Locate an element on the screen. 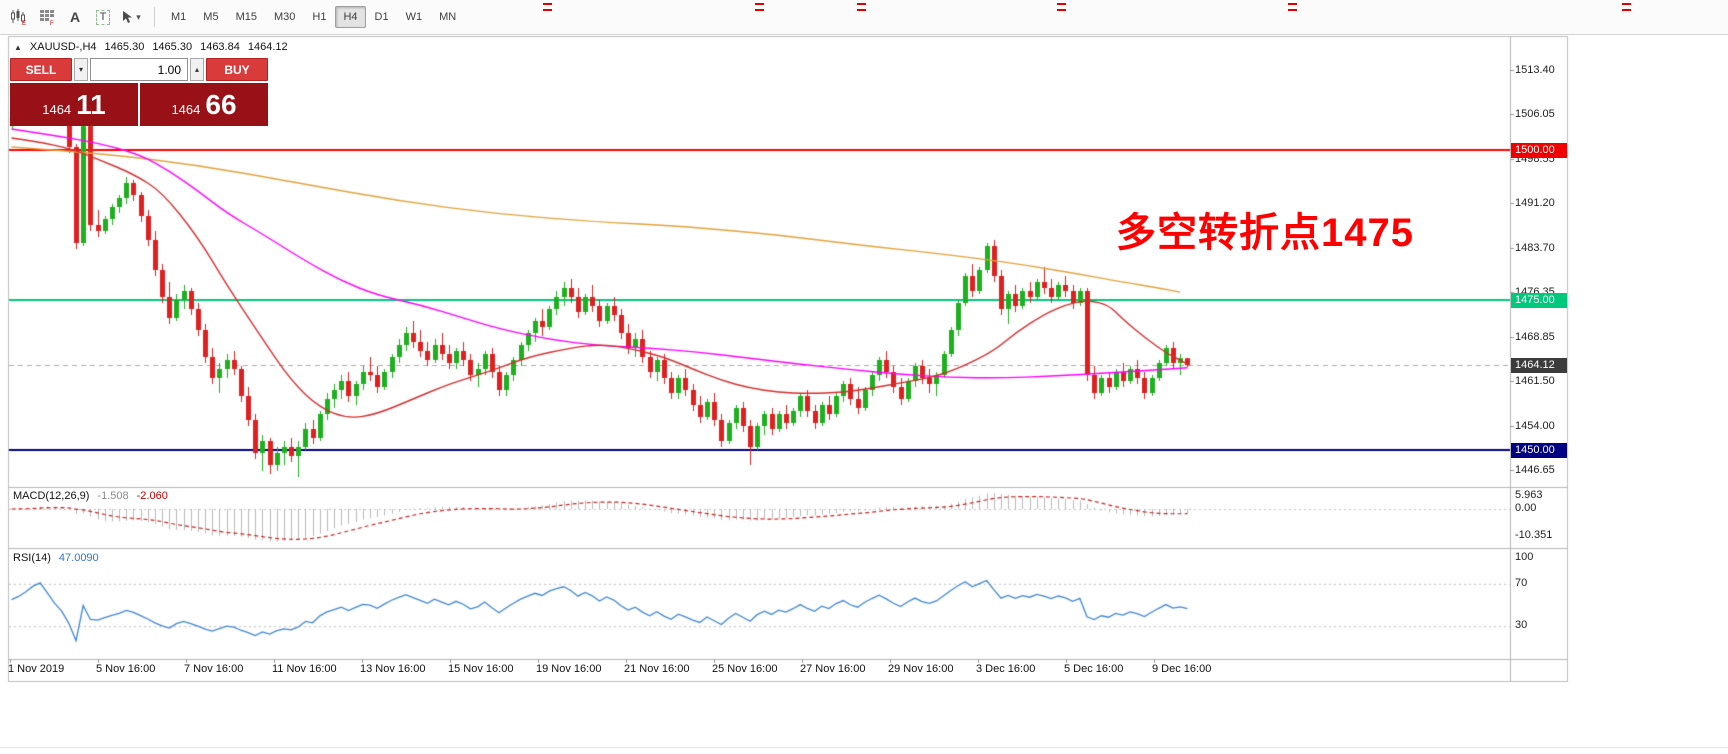 This screenshot has width=1728, height=754. cursor-arrow-icon is located at coordinates (128, 17).